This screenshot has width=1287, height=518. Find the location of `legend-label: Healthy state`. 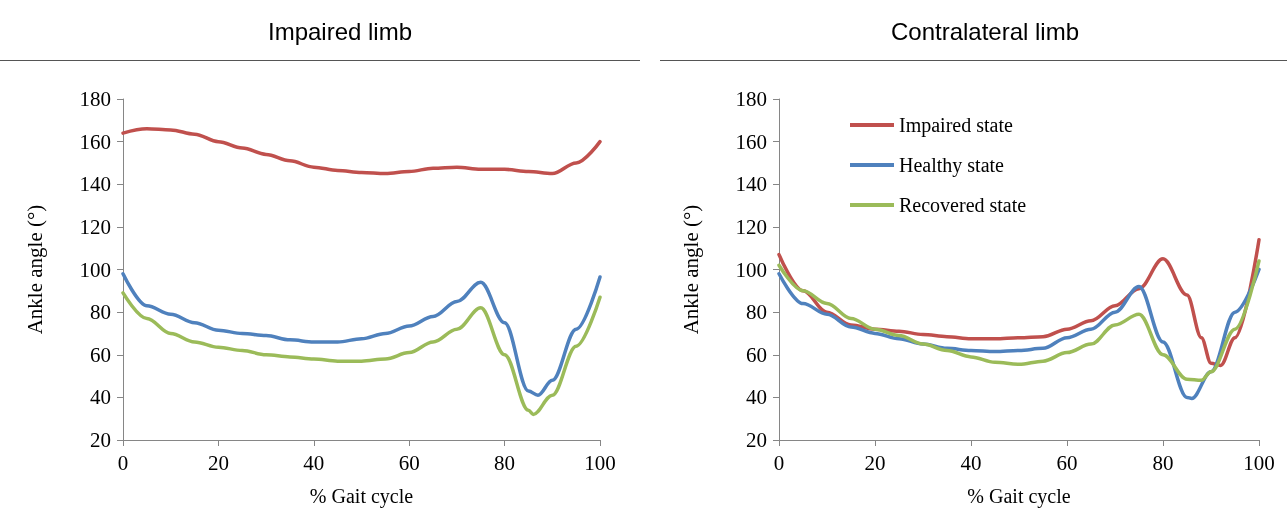

legend-label: Healthy state is located at coordinates (952, 165).